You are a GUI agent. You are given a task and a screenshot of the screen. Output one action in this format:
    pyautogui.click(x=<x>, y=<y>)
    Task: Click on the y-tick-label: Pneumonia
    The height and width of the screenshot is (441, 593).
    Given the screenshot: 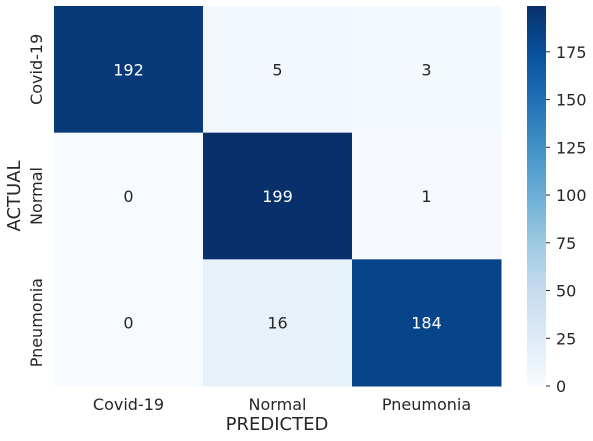 What is the action you would take?
    pyautogui.click(x=36, y=322)
    